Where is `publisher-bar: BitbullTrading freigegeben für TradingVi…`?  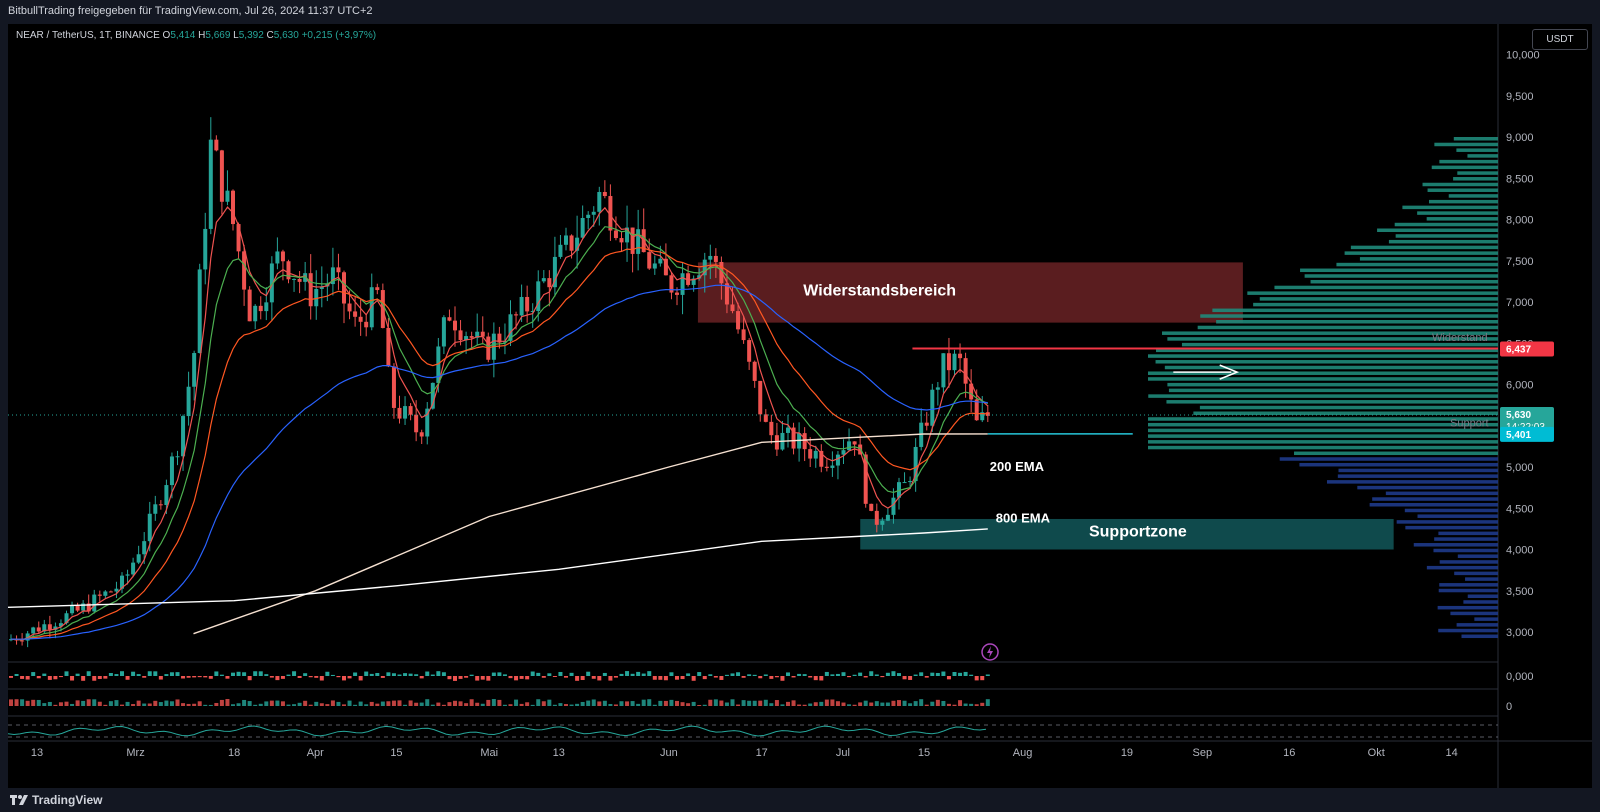
publisher-bar: BitbullTrading freigegeben für TradingVi… is located at coordinates (800, 12).